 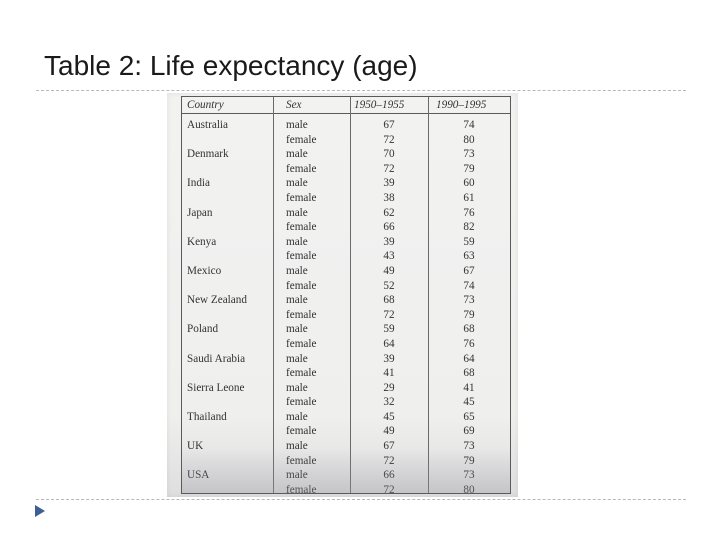 I want to click on cell-country: Australia, so click(x=208, y=125).